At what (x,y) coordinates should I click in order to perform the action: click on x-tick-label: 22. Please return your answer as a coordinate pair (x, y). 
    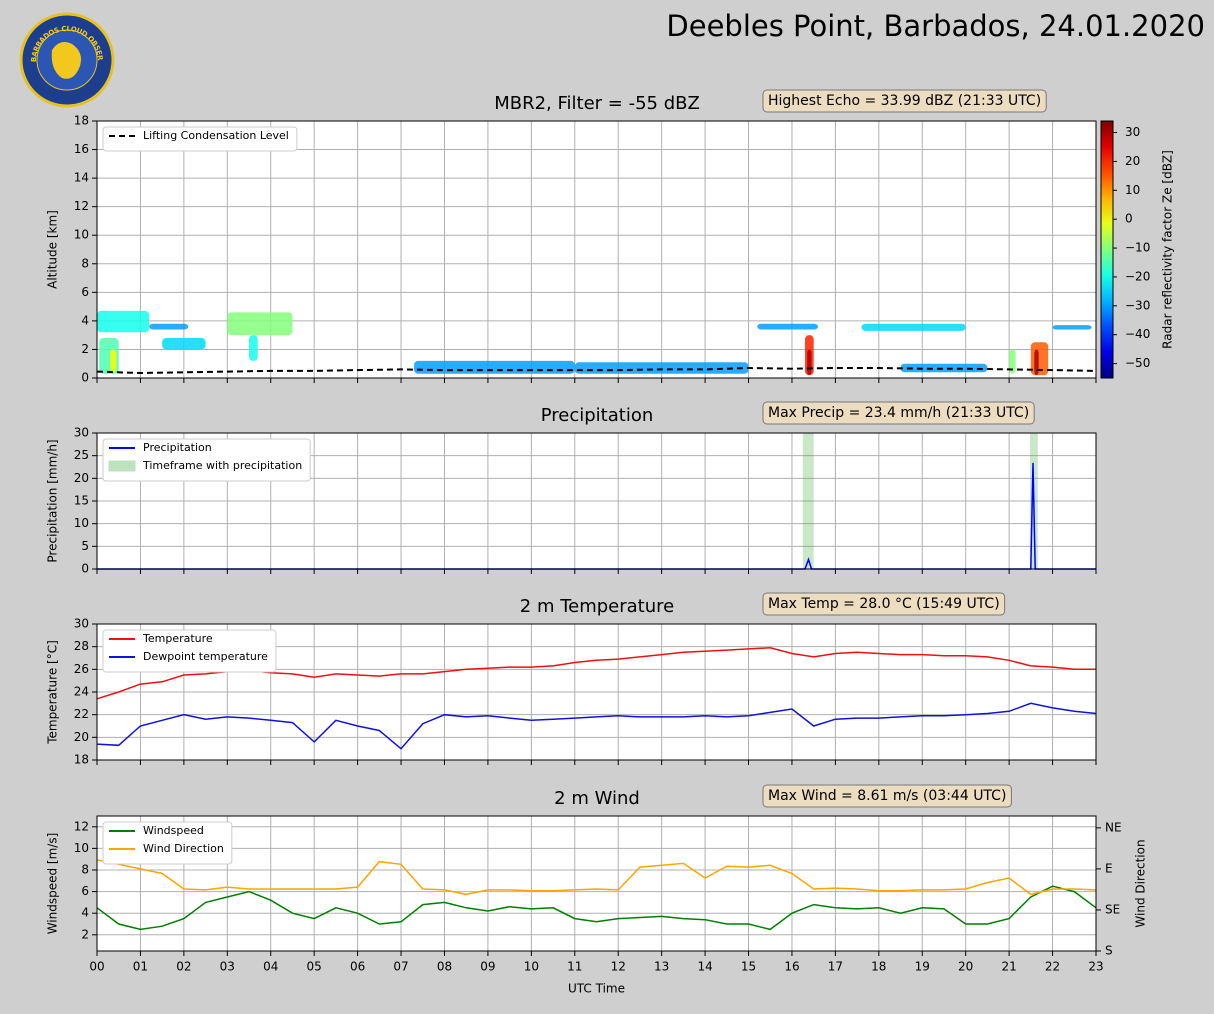
    Looking at the image, I should click on (1052, 967).